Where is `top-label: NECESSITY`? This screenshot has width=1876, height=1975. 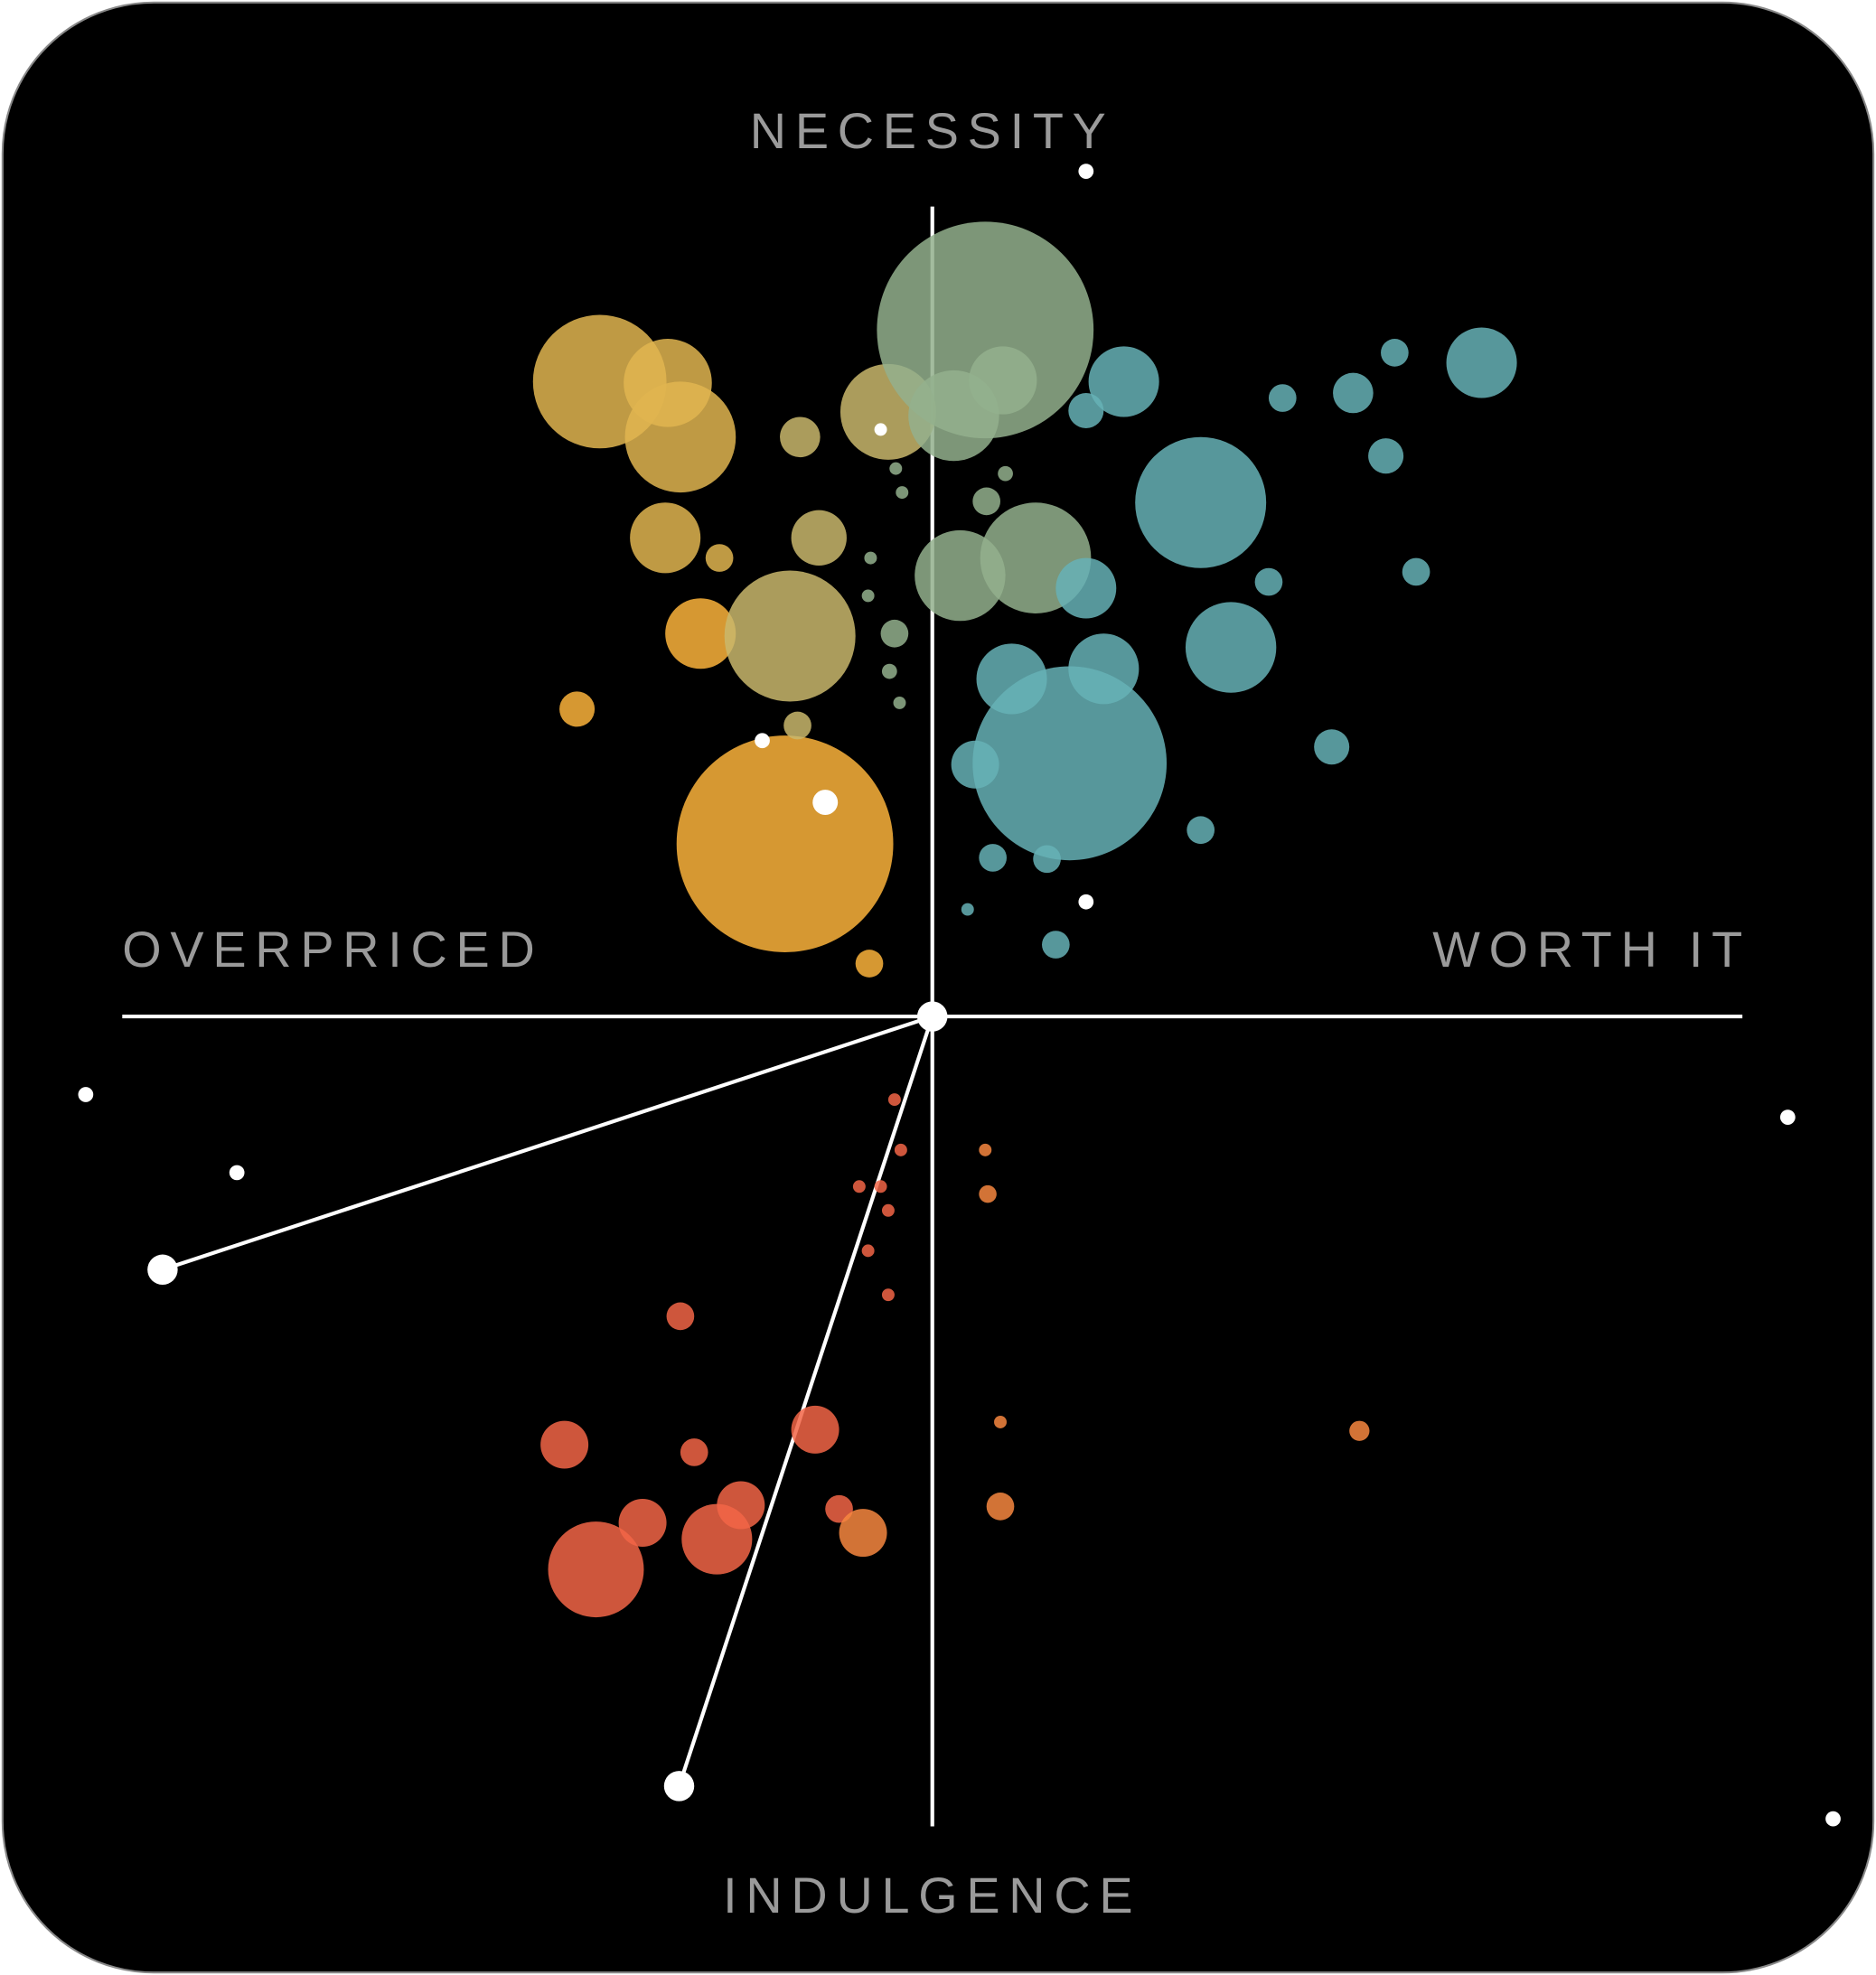 top-label: NECESSITY is located at coordinates (932, 131).